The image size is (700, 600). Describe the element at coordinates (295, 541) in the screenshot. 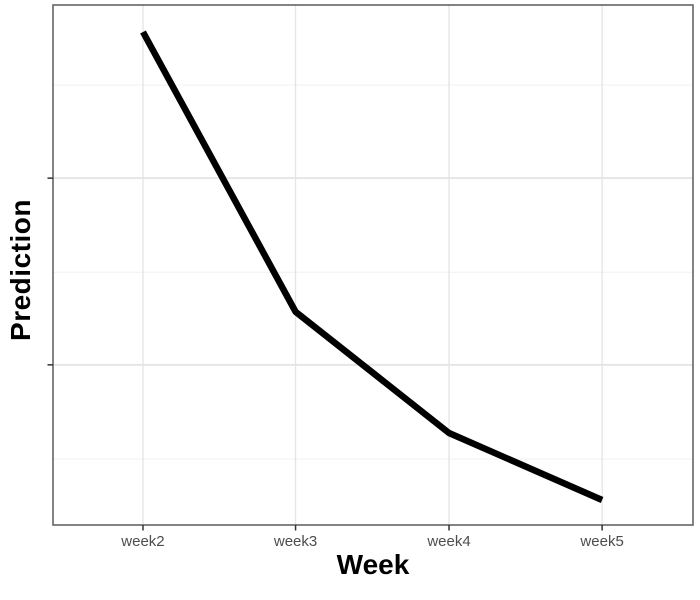

I see `x-tick-label-week3: week3` at that location.